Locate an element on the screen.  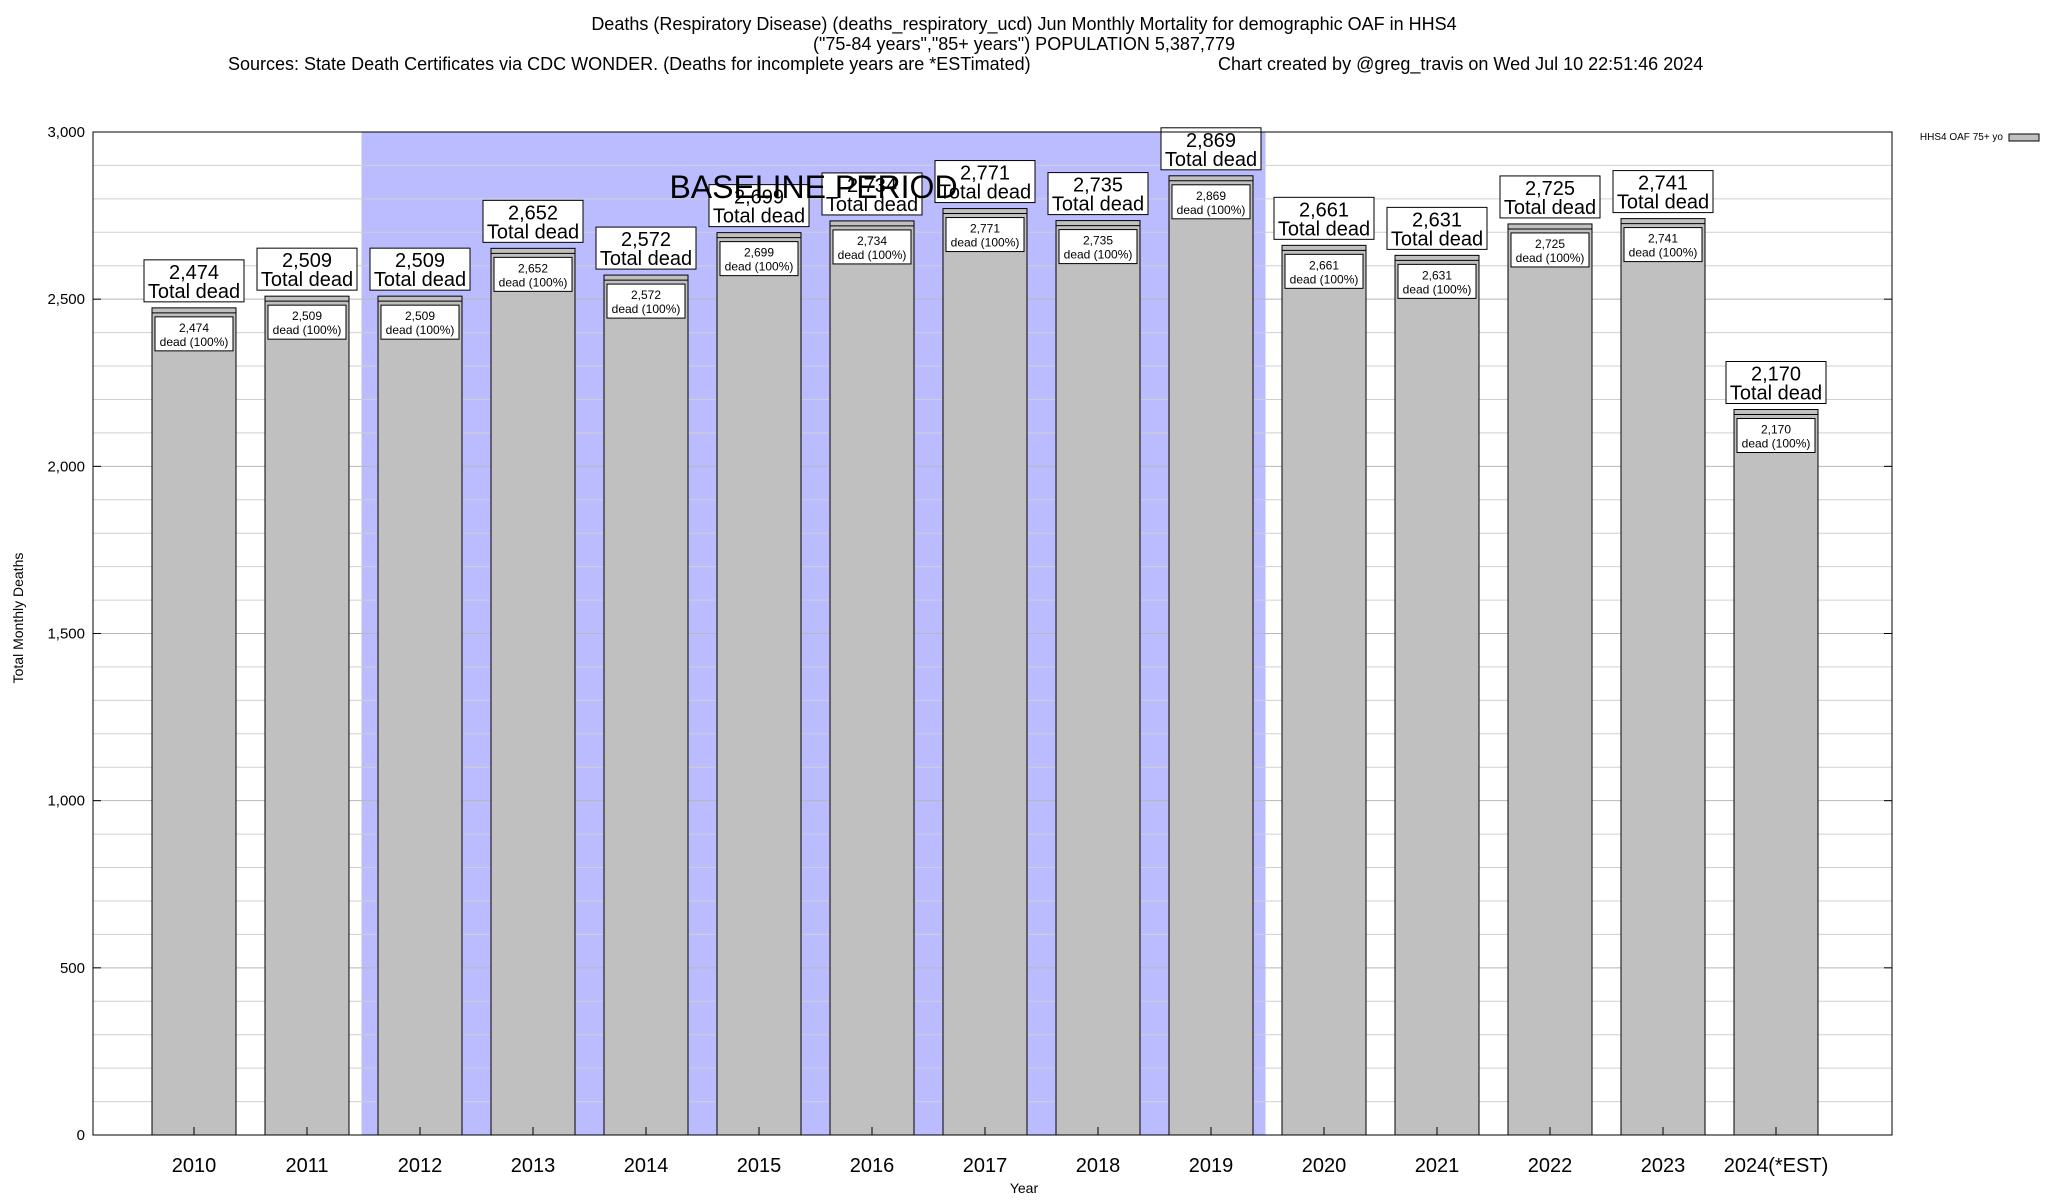
inner-value-label: 2,869 is located at coordinates (1211, 196).